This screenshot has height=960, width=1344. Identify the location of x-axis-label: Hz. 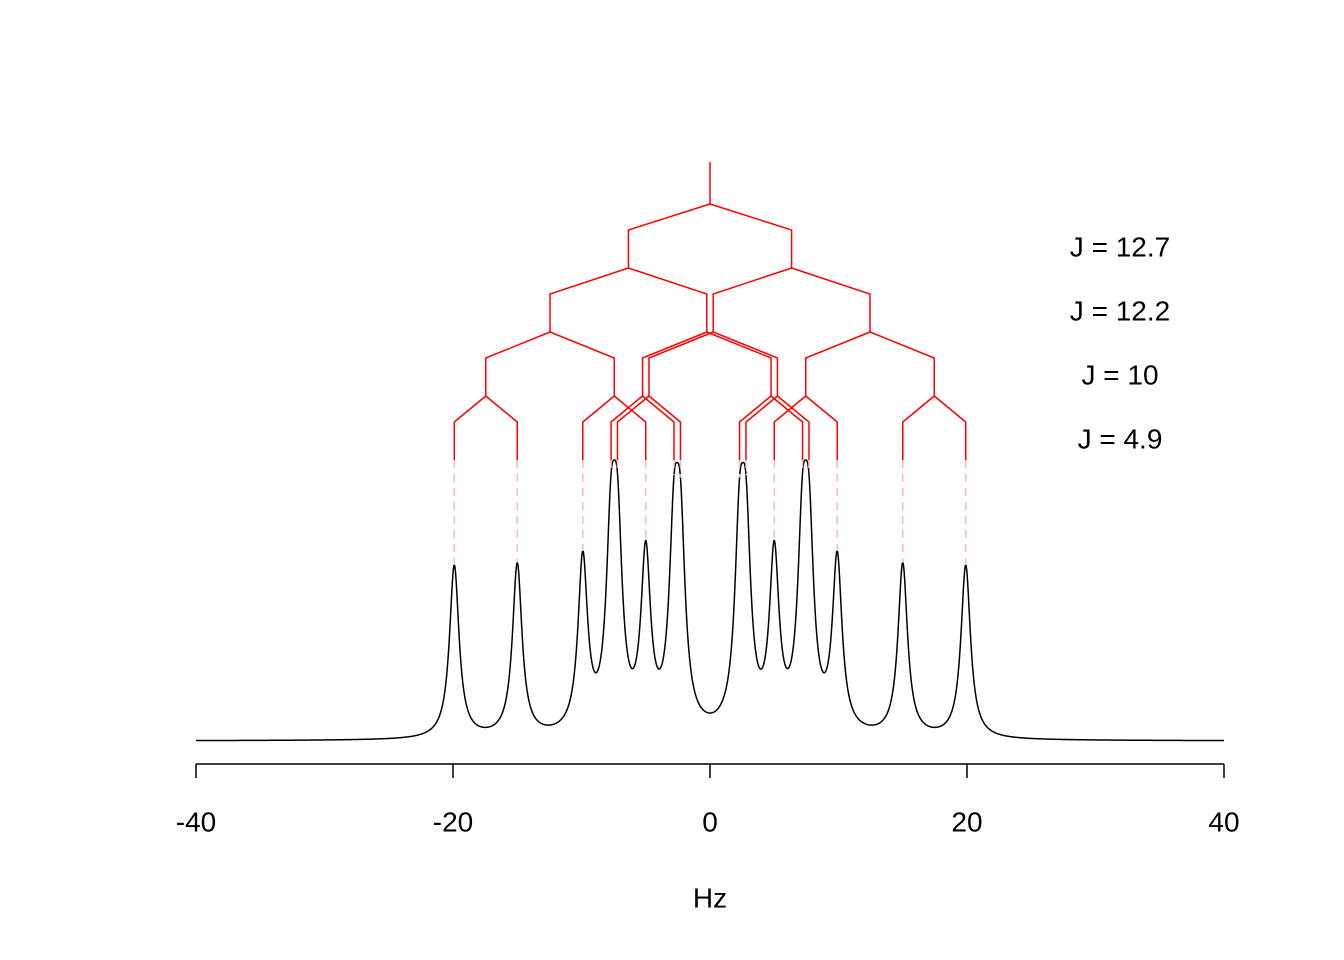
(710, 897).